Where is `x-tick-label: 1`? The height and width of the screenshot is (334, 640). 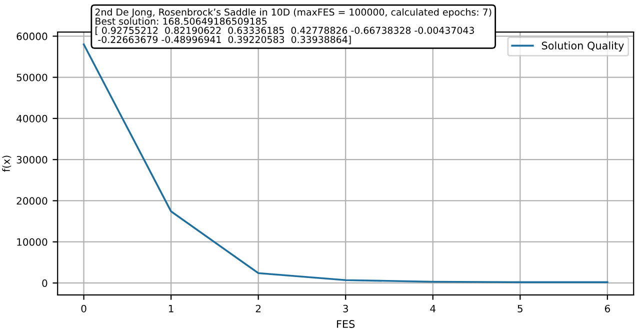
x-tick-label: 1 is located at coordinates (171, 308).